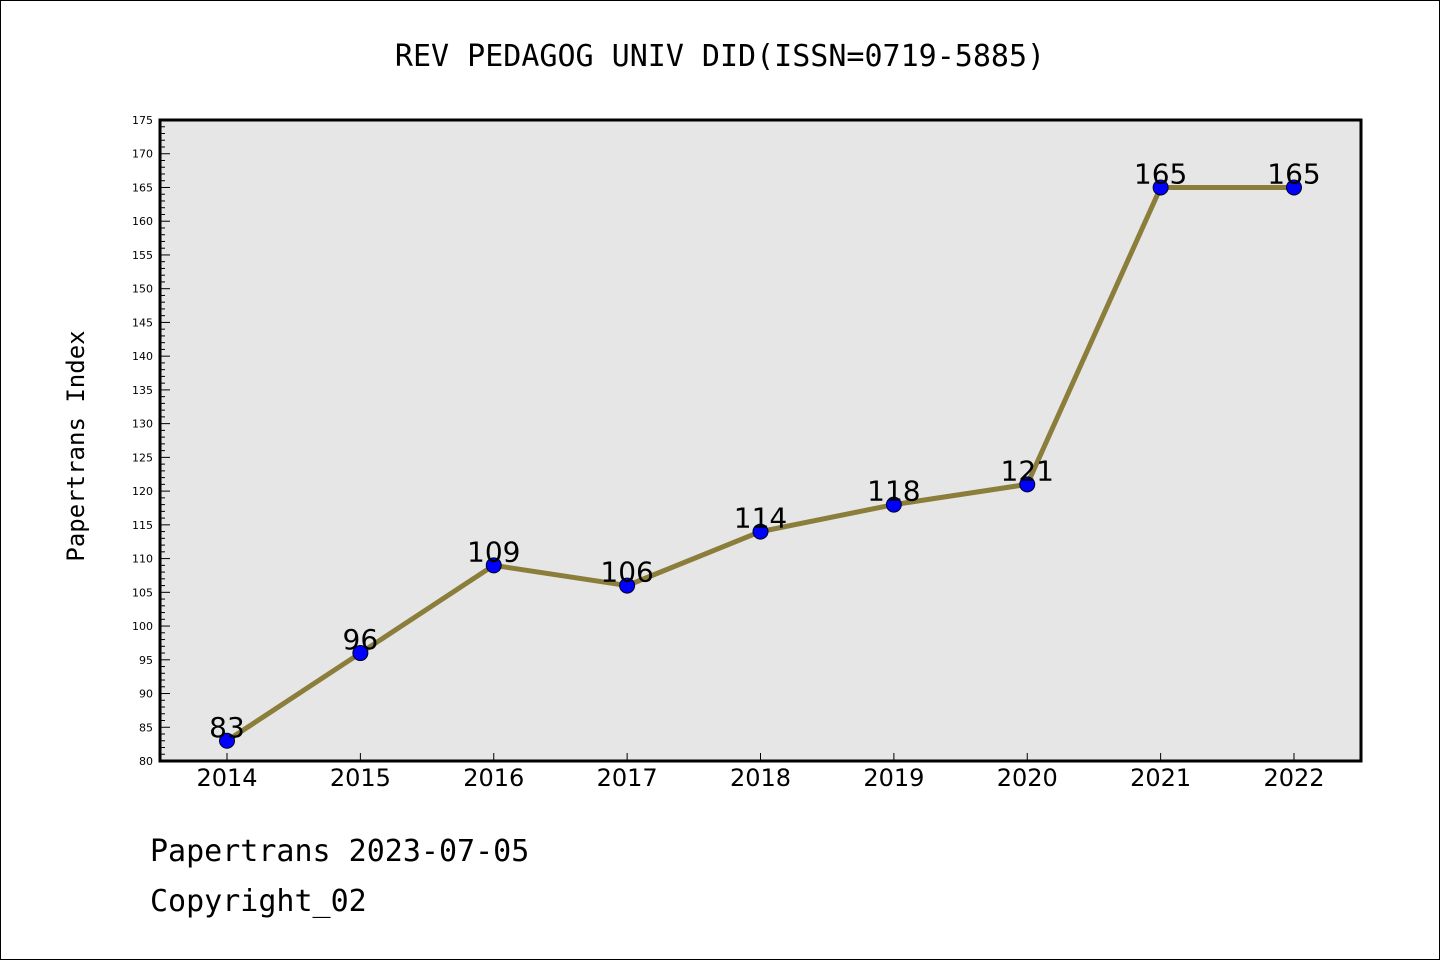 The width and height of the screenshot is (1440, 960). What do you see at coordinates (142, 424) in the screenshot?
I see `y-tick-label: 130` at bounding box center [142, 424].